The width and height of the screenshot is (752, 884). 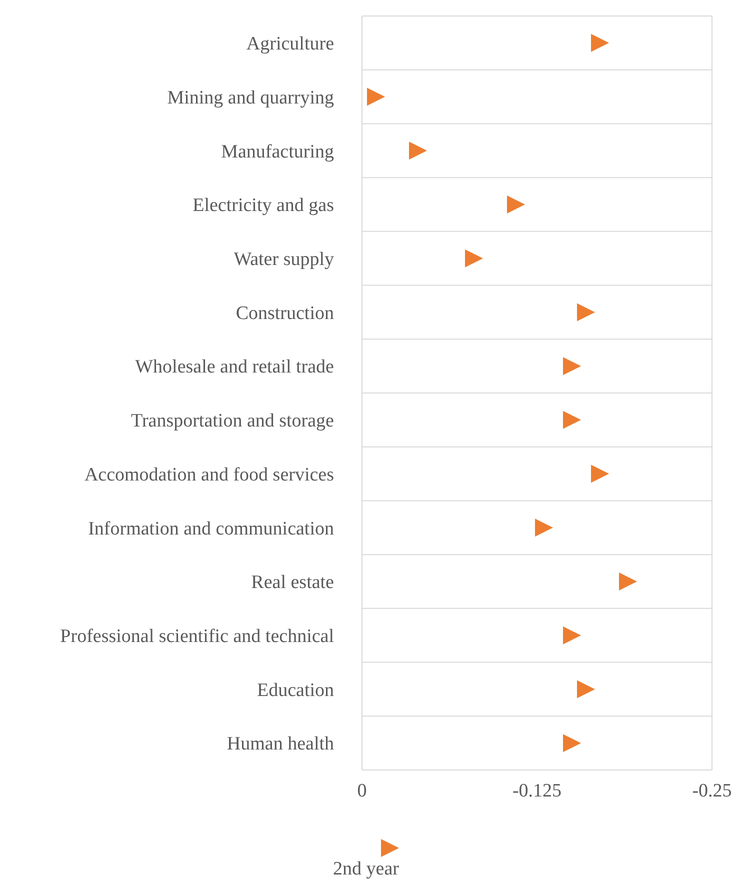 What do you see at coordinates (295, 690) in the screenshot?
I see `y-tick-label: Education` at bounding box center [295, 690].